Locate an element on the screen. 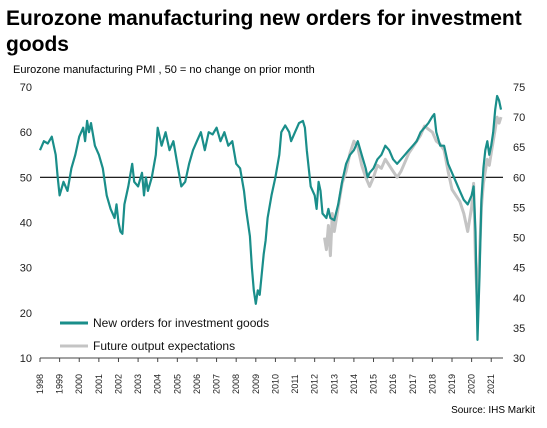 This screenshot has height=428, width=547. x-tick-label: 1998 is located at coordinates (40, 384).